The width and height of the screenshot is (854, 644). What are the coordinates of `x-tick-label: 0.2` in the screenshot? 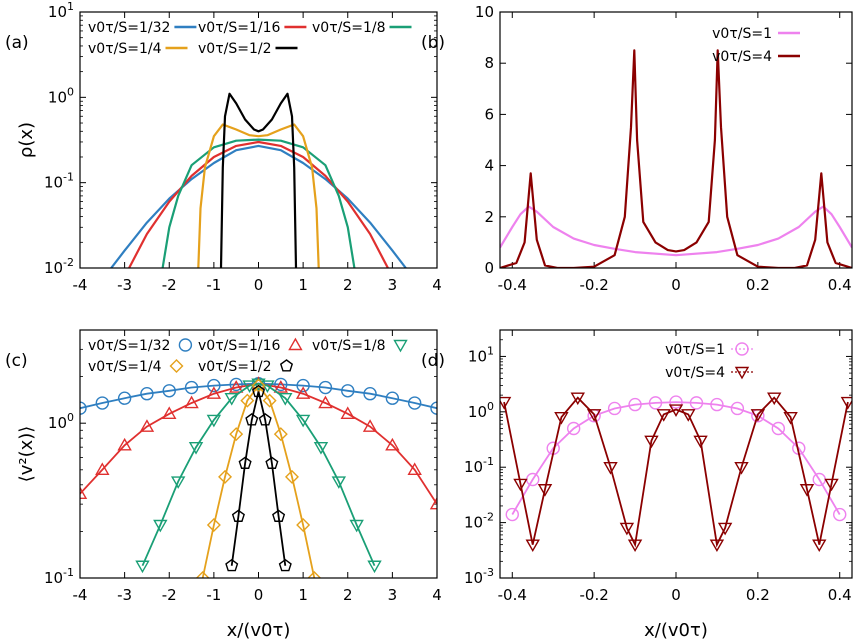 It's located at (758, 595).